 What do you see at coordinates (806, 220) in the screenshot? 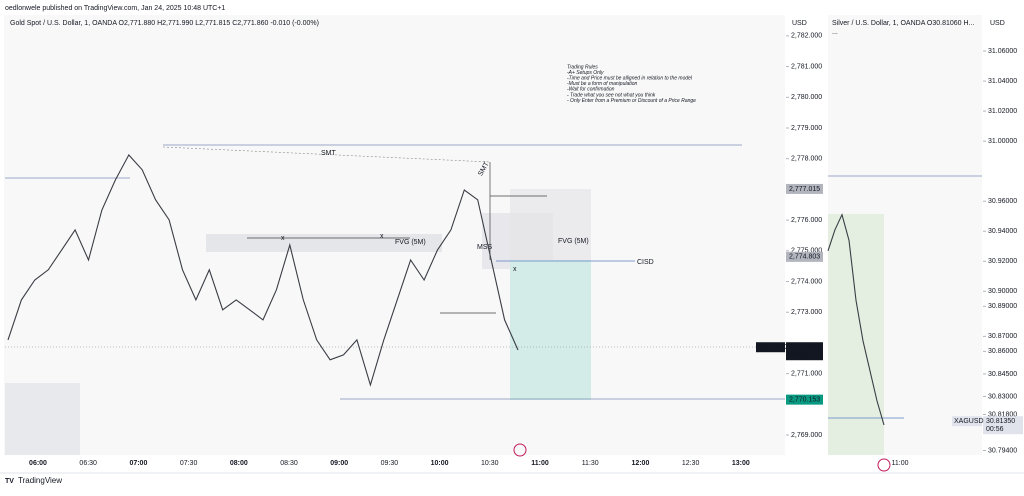
I see `y-tick-label: 2,776.000` at bounding box center [806, 220].